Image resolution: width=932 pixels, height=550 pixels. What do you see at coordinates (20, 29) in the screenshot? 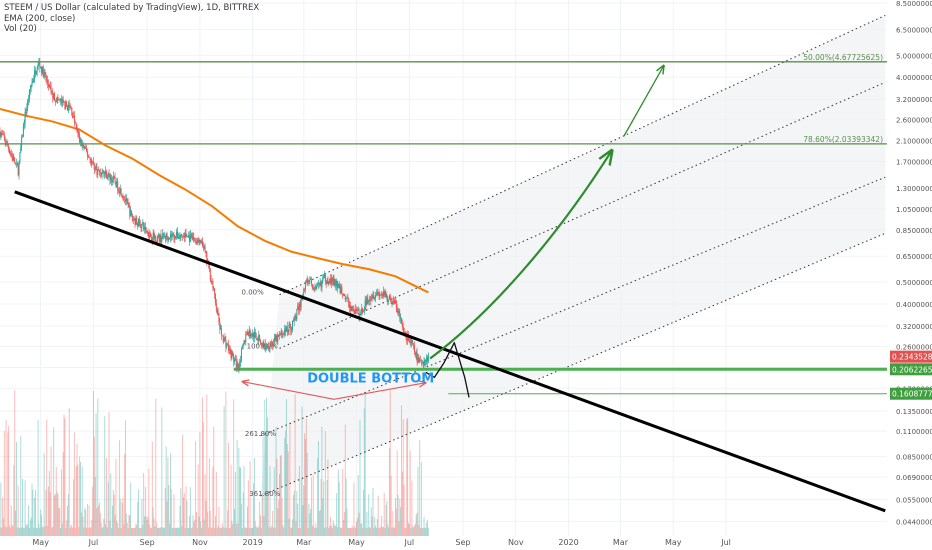
I see `volume-indicator-label: Vol (20)` at bounding box center [20, 29].